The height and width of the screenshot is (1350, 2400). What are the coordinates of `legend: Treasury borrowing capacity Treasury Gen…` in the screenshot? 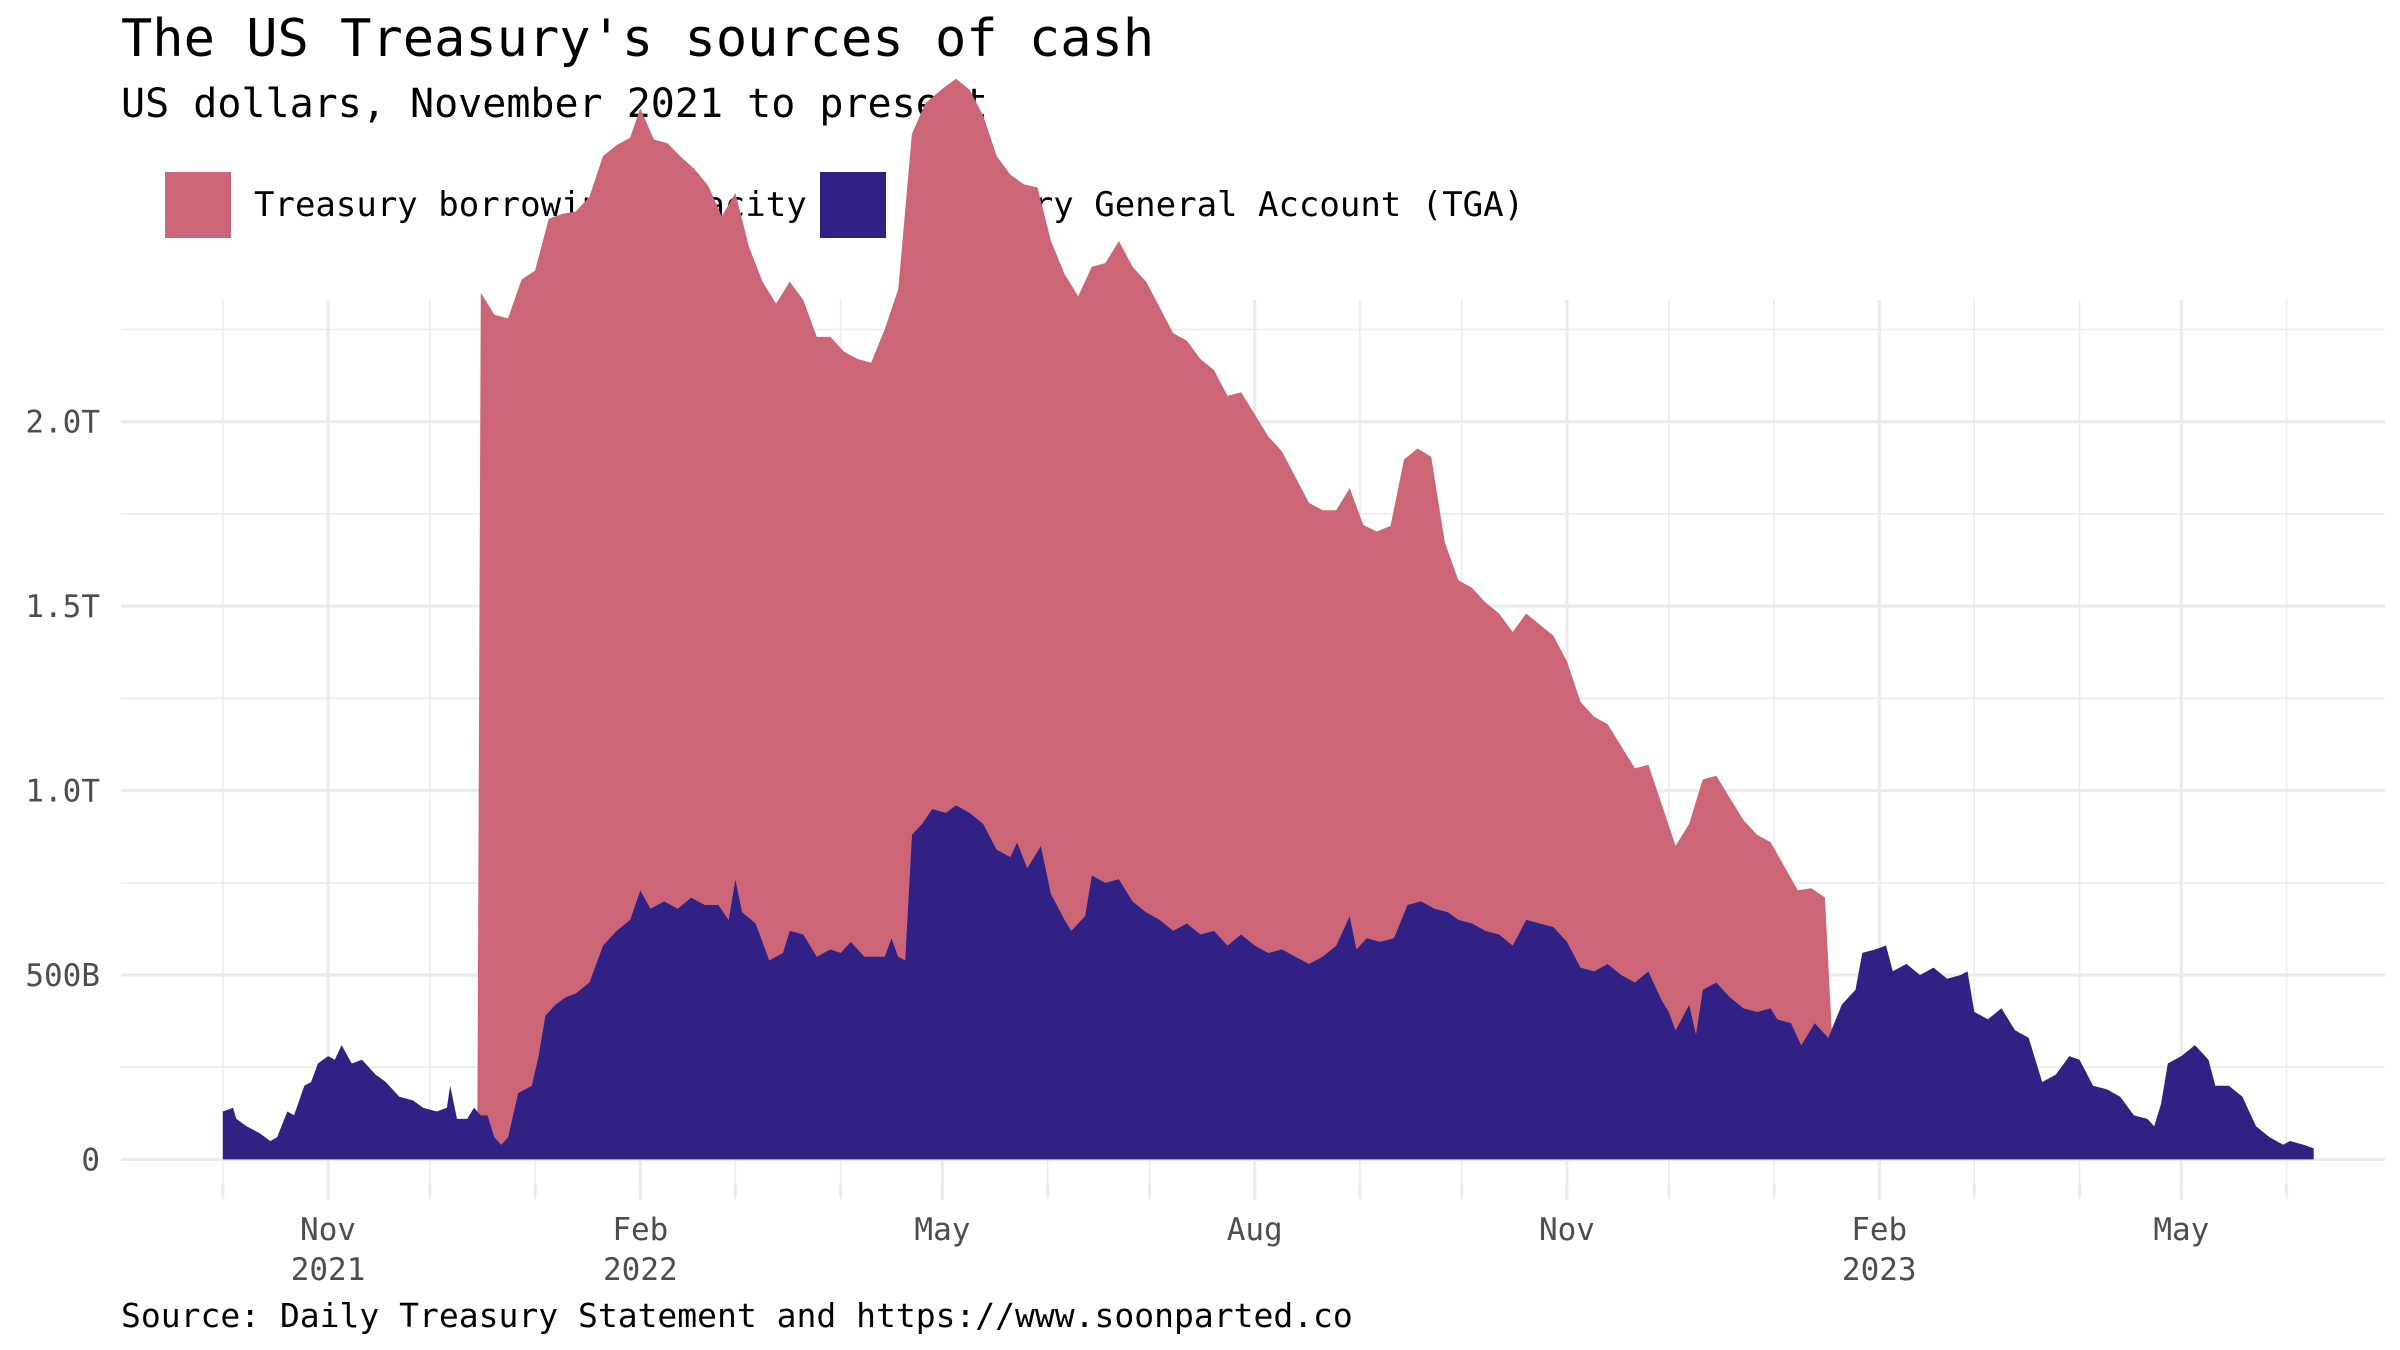 It's located at (844, 205).